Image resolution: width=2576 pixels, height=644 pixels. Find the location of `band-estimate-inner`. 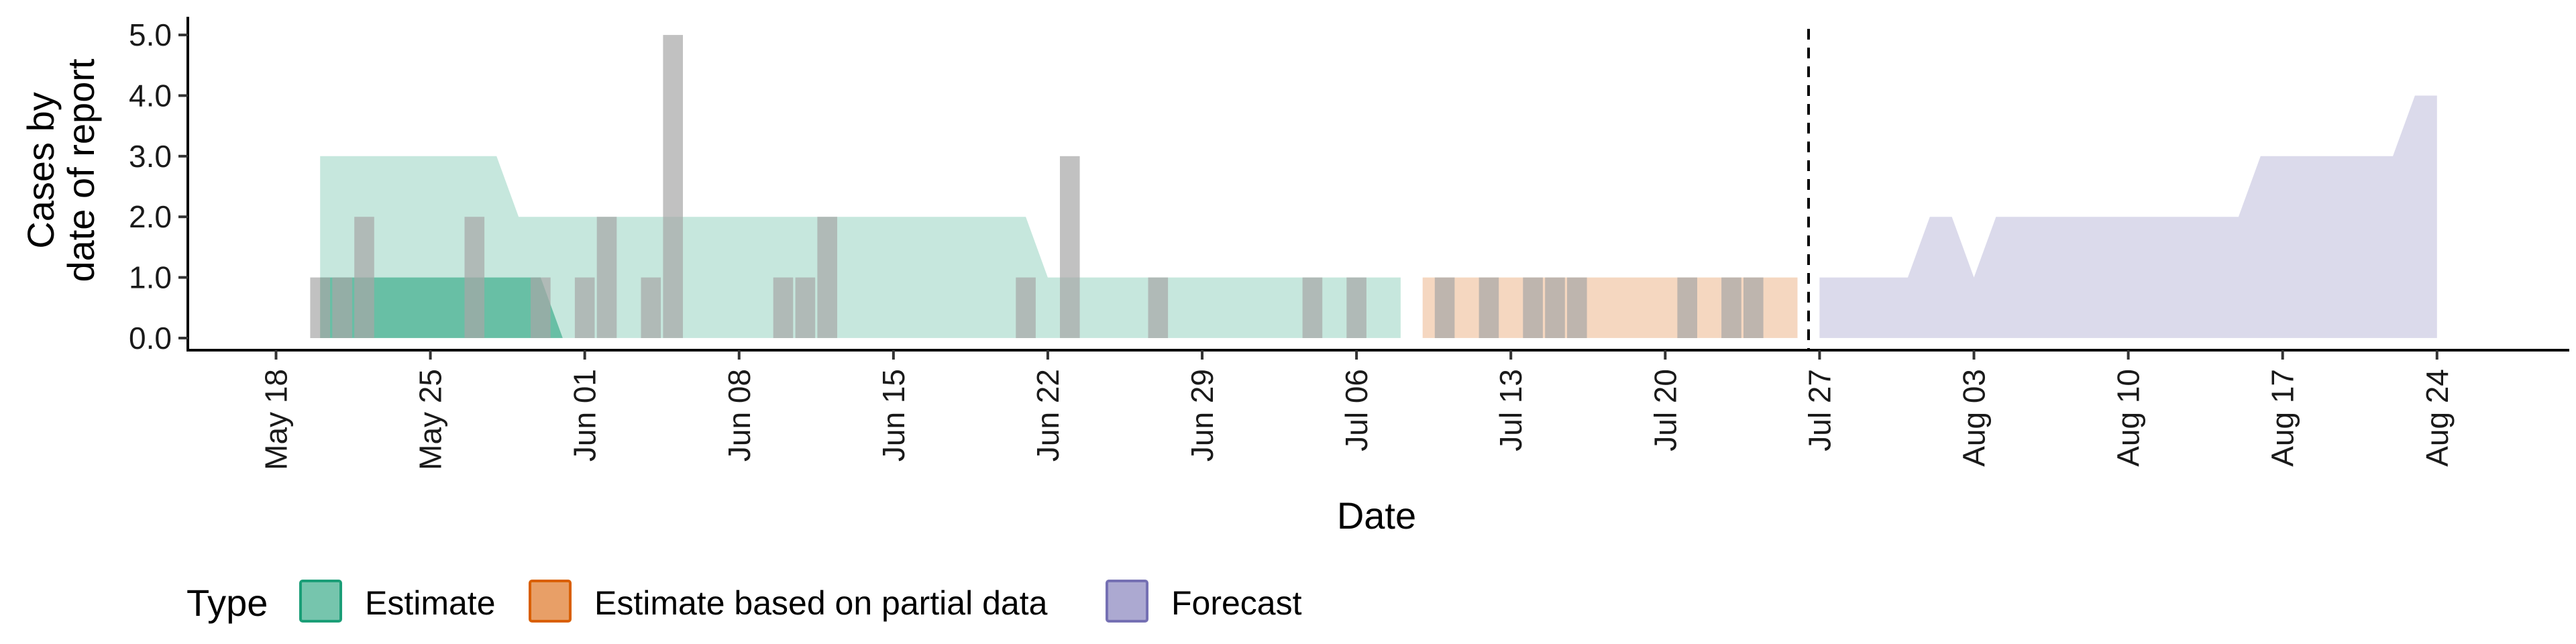

band-estimate-inner is located at coordinates (441, 307).